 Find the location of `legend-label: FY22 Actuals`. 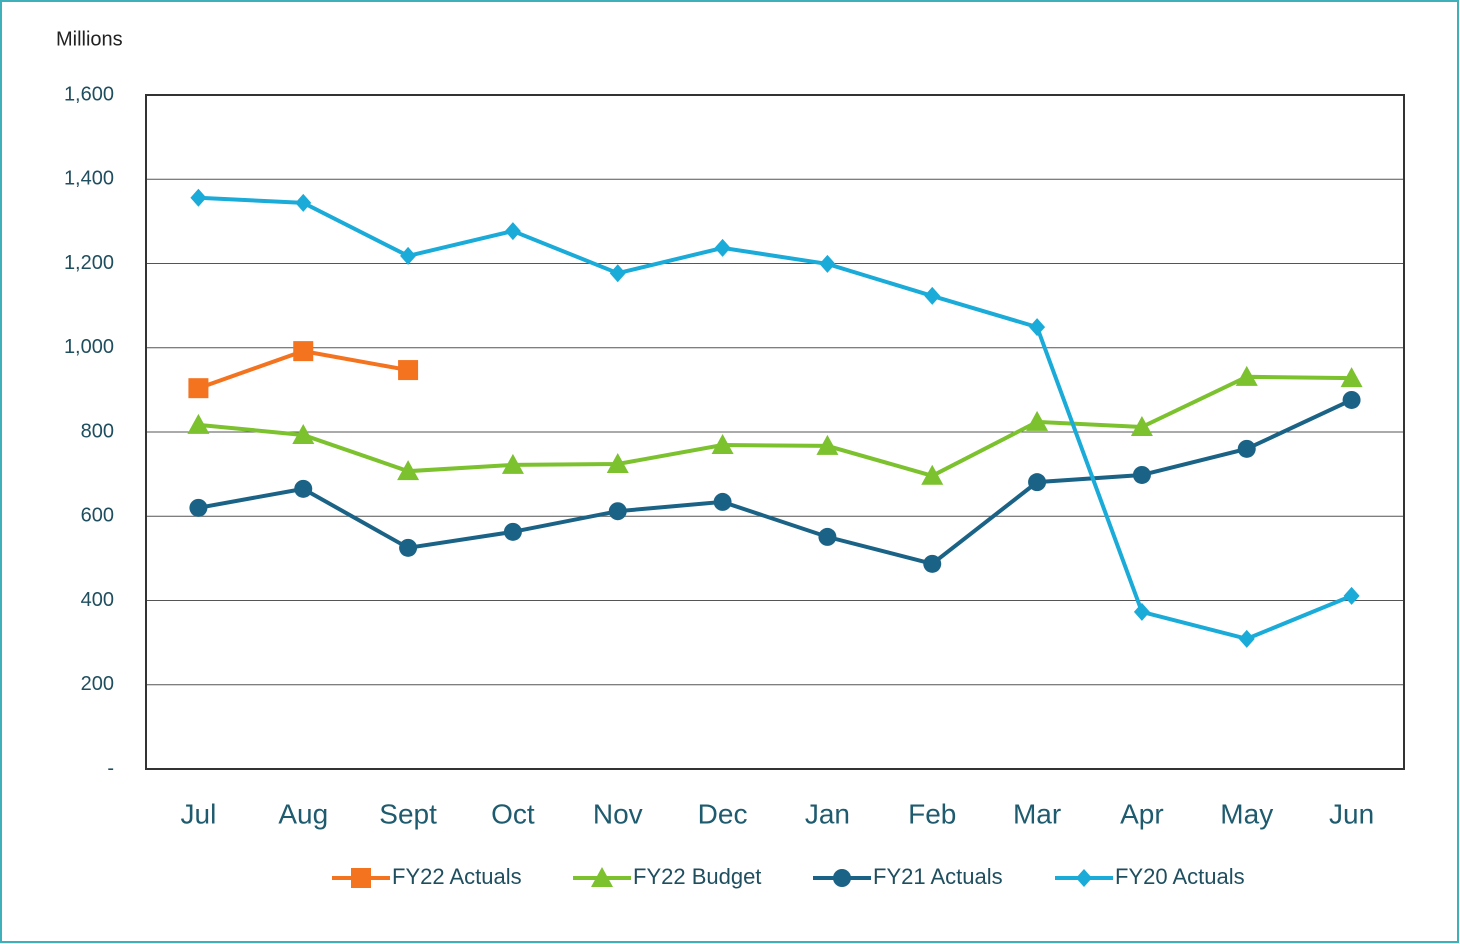

legend-label: FY22 Actuals is located at coordinates (457, 876).